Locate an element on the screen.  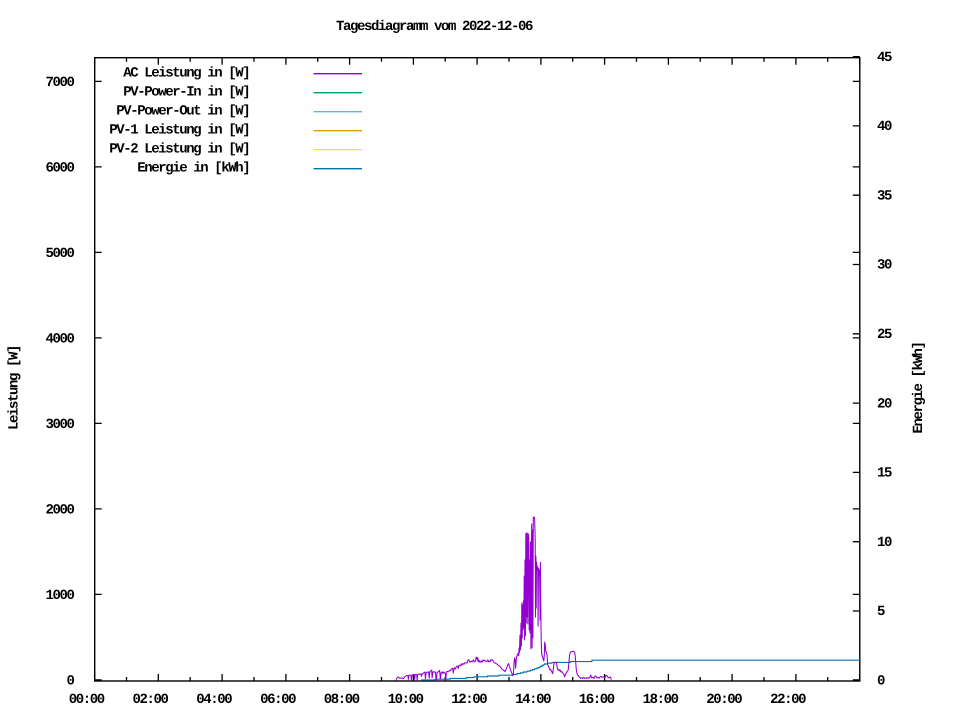
svg-text: Energie in [kWh] is located at coordinates (193, 169).